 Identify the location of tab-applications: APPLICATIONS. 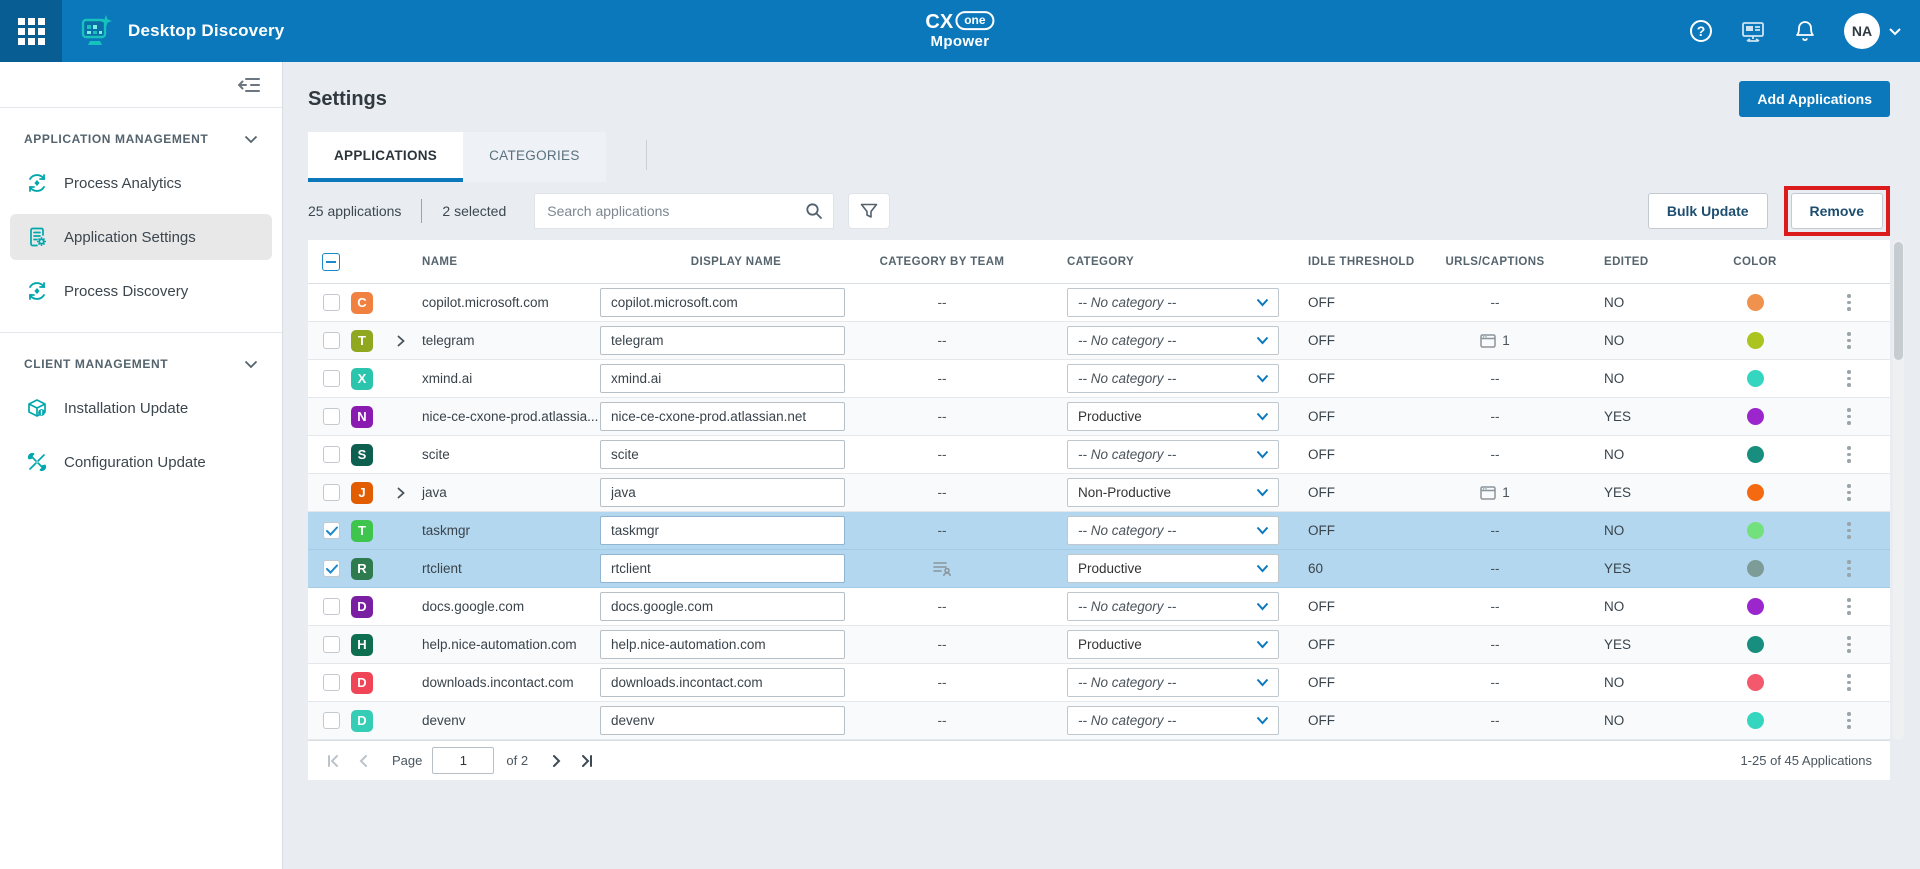
(386, 157).